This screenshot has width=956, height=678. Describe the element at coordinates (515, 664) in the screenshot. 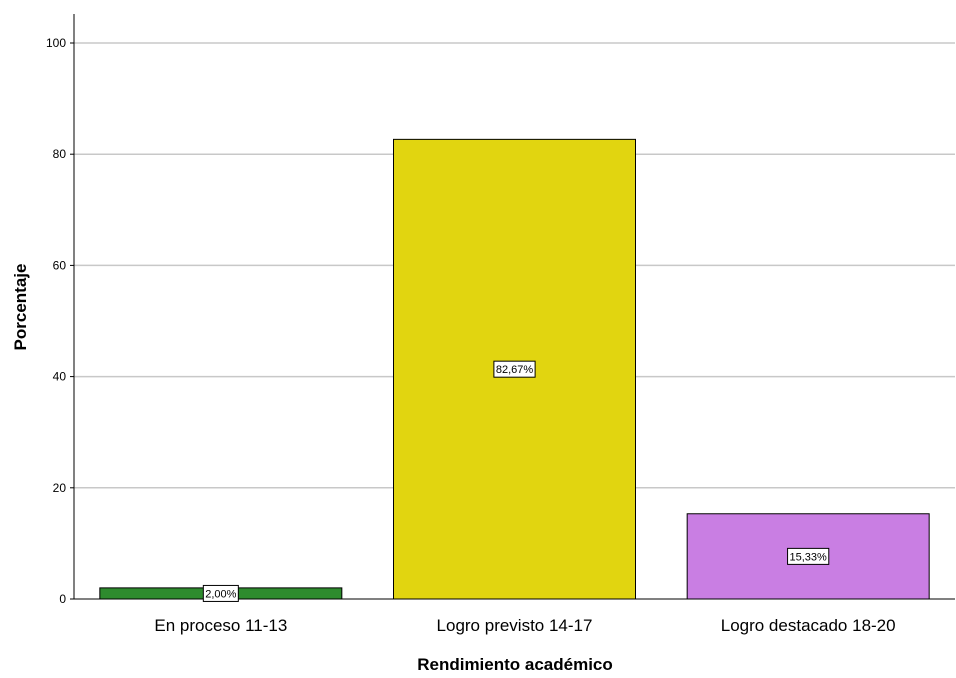

I see `x-axis-title: Rendimiento académico` at that location.